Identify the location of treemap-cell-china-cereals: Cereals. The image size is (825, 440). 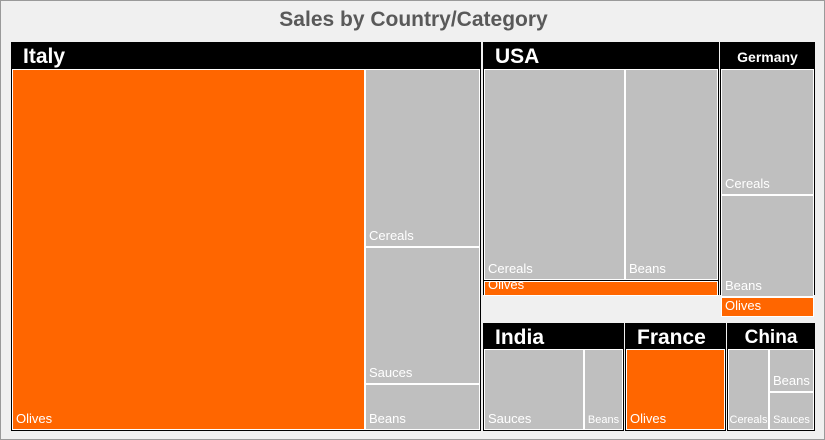
(748, 389).